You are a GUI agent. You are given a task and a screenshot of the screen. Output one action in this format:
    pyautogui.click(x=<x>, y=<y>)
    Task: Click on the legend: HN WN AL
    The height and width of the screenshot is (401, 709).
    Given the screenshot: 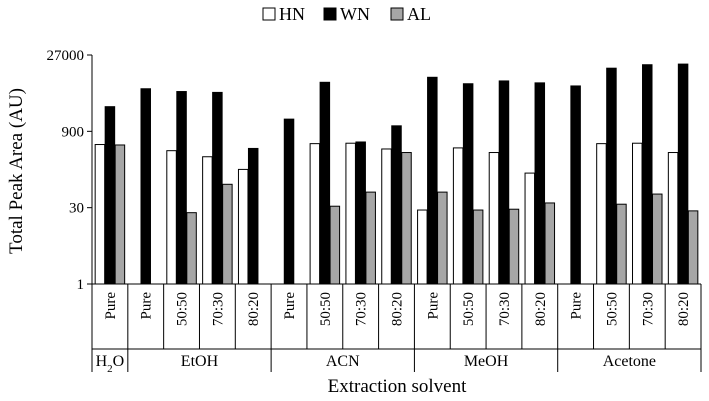 What is the action you would take?
    pyautogui.click(x=346, y=14)
    